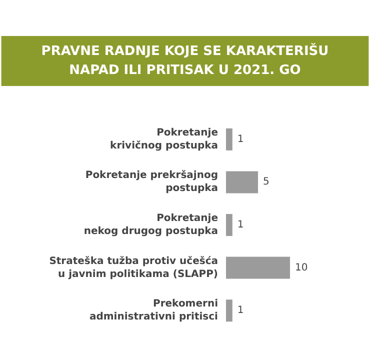 The image size is (370, 348). I want to click on data-label: 5, so click(266, 182).